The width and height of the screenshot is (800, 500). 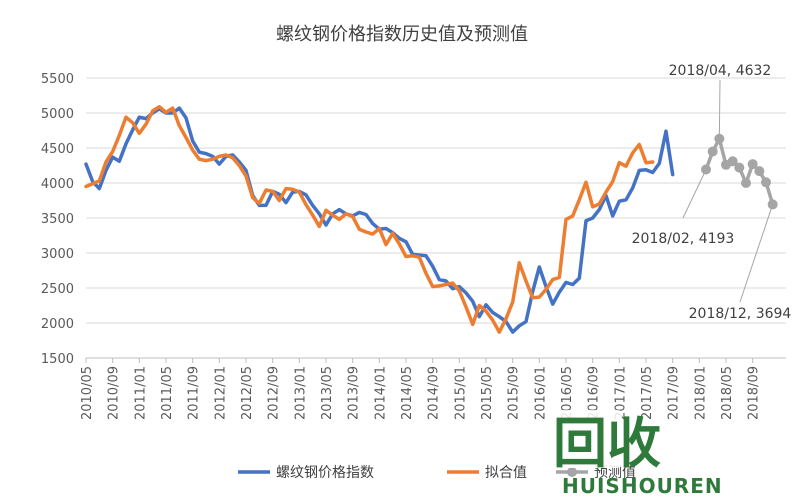 I want to click on legend: 螺纹钢价格指数 拟合值 预测值, so click(x=437, y=473).